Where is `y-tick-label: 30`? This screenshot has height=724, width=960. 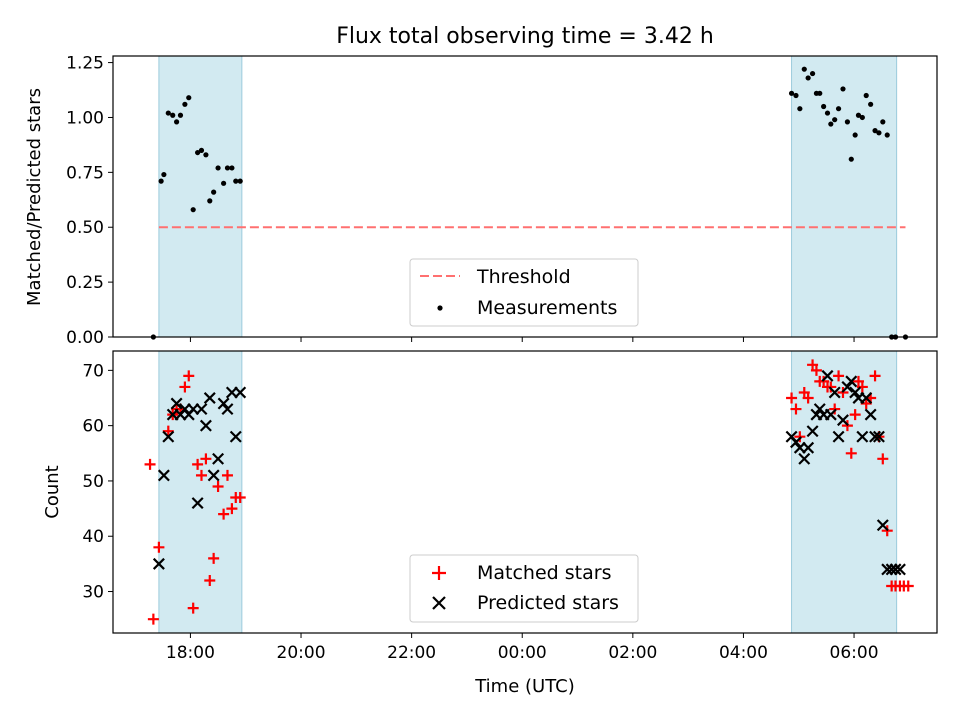
y-tick-label: 30 is located at coordinates (93, 593).